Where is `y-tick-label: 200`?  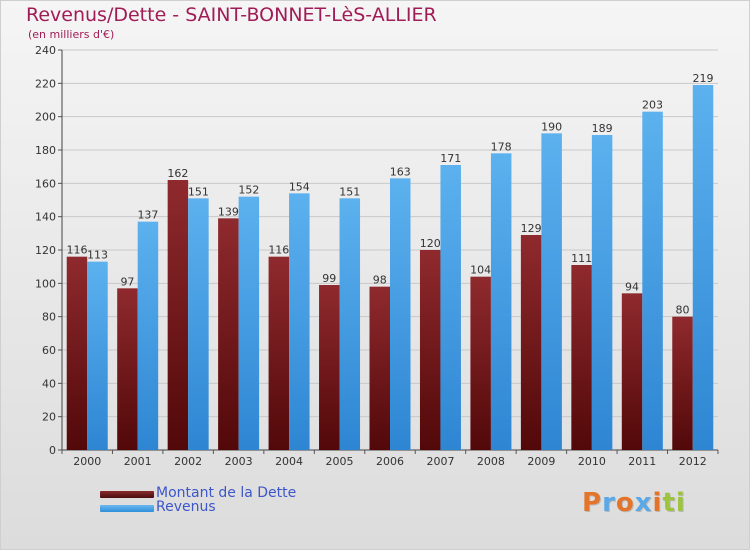 y-tick-label: 200 is located at coordinates (45, 117).